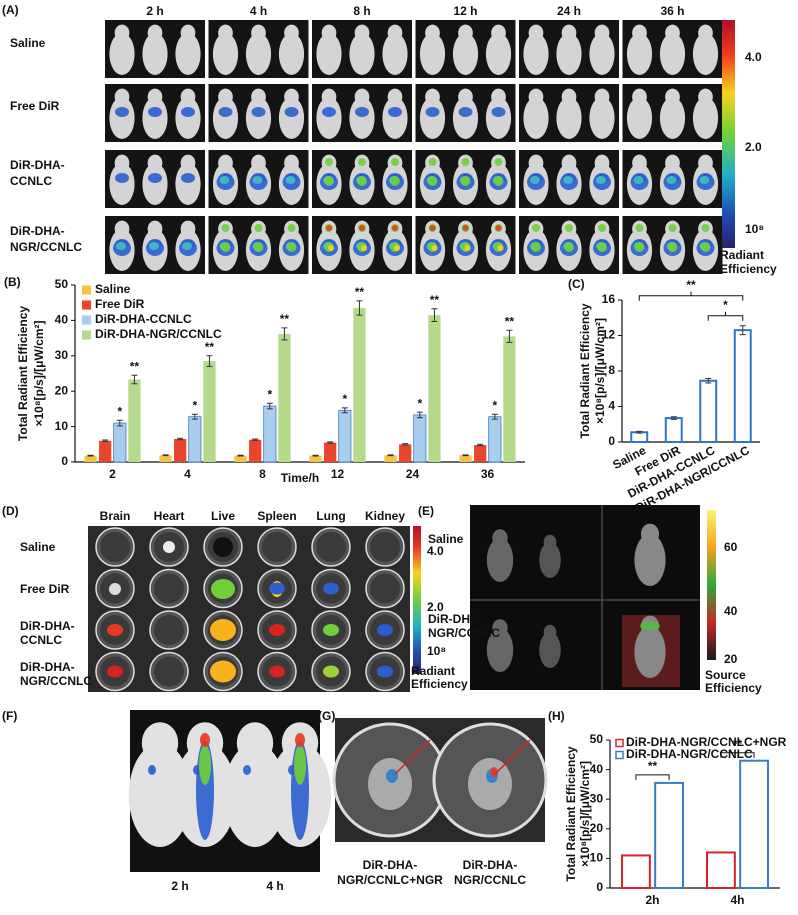  What do you see at coordinates (652, 900) in the screenshot?
I see `x-tick-label: 2h` at bounding box center [652, 900].